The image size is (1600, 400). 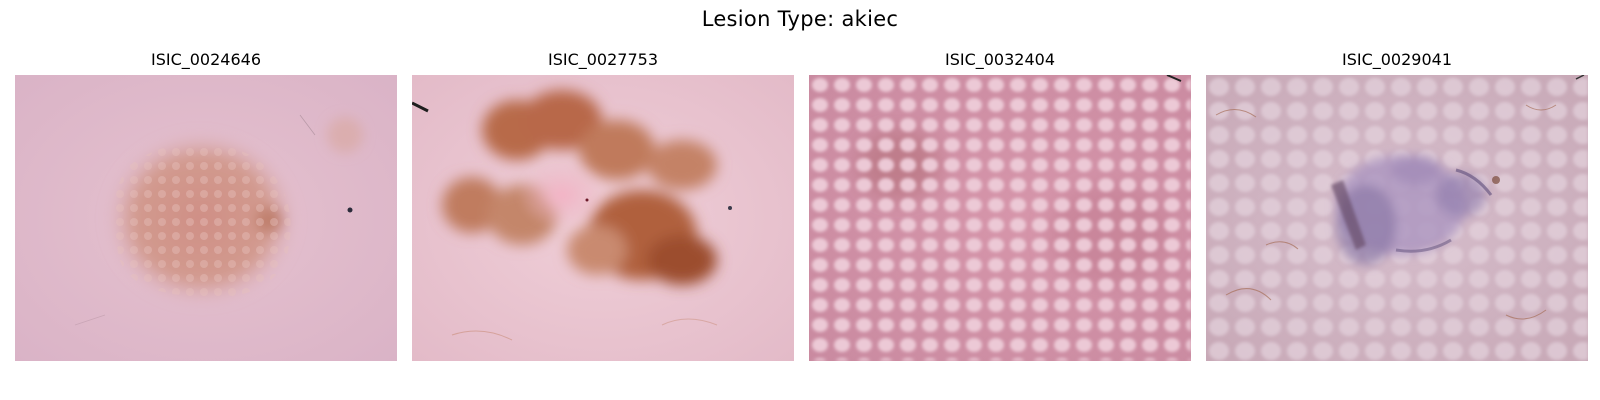 What do you see at coordinates (1000, 59) in the screenshot?
I see `image-title: ISIC_0032404` at bounding box center [1000, 59].